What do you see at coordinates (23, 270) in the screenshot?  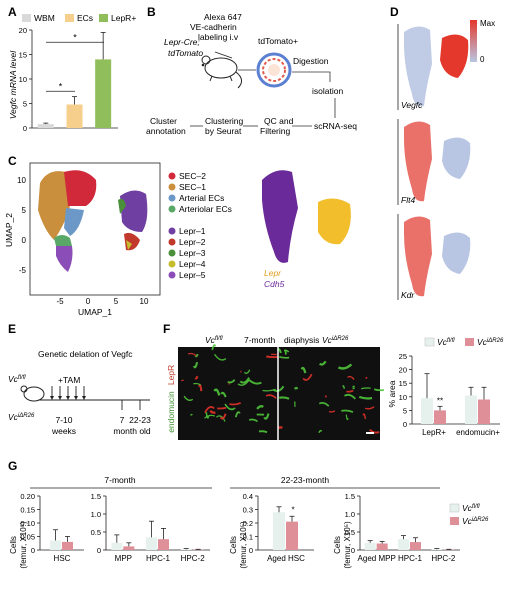 I see `ytick: -5` at bounding box center [23, 270].